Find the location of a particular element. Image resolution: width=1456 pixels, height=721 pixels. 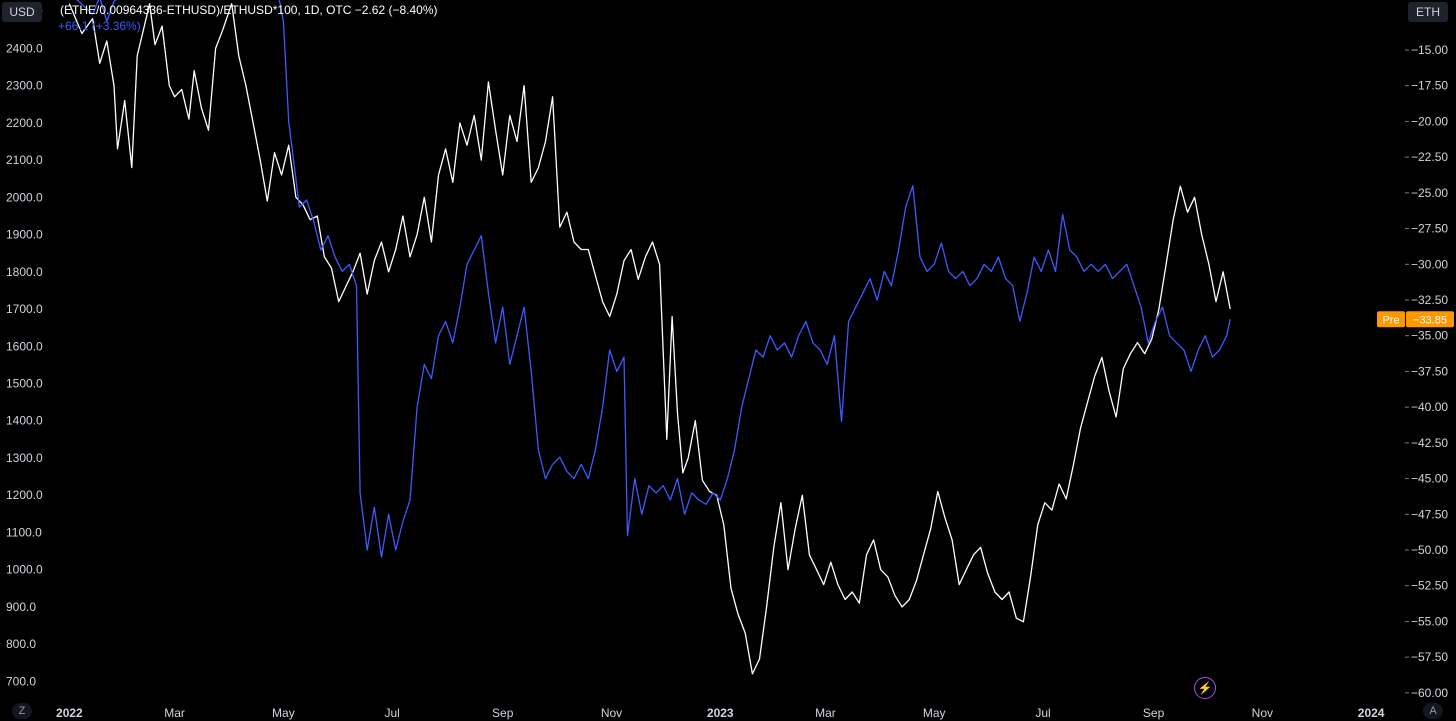

left-axis-tick: 2100.0 is located at coordinates (24, 160).